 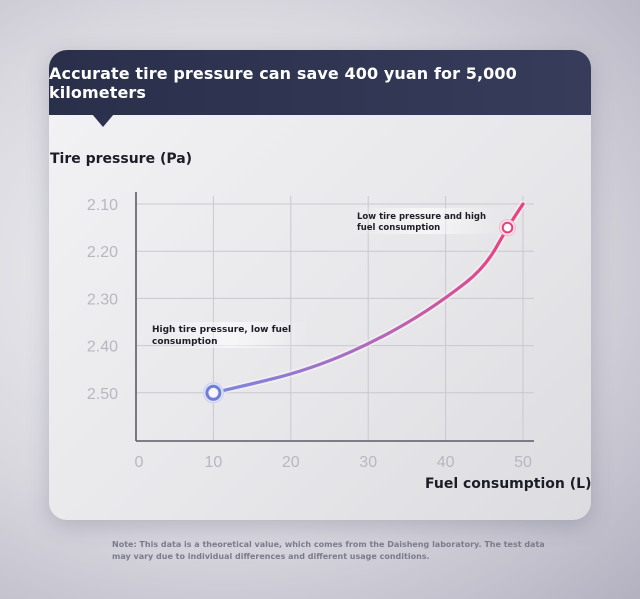 What do you see at coordinates (102, 347) in the screenshot?
I see `y-tick-label: 2.40` at bounding box center [102, 347].